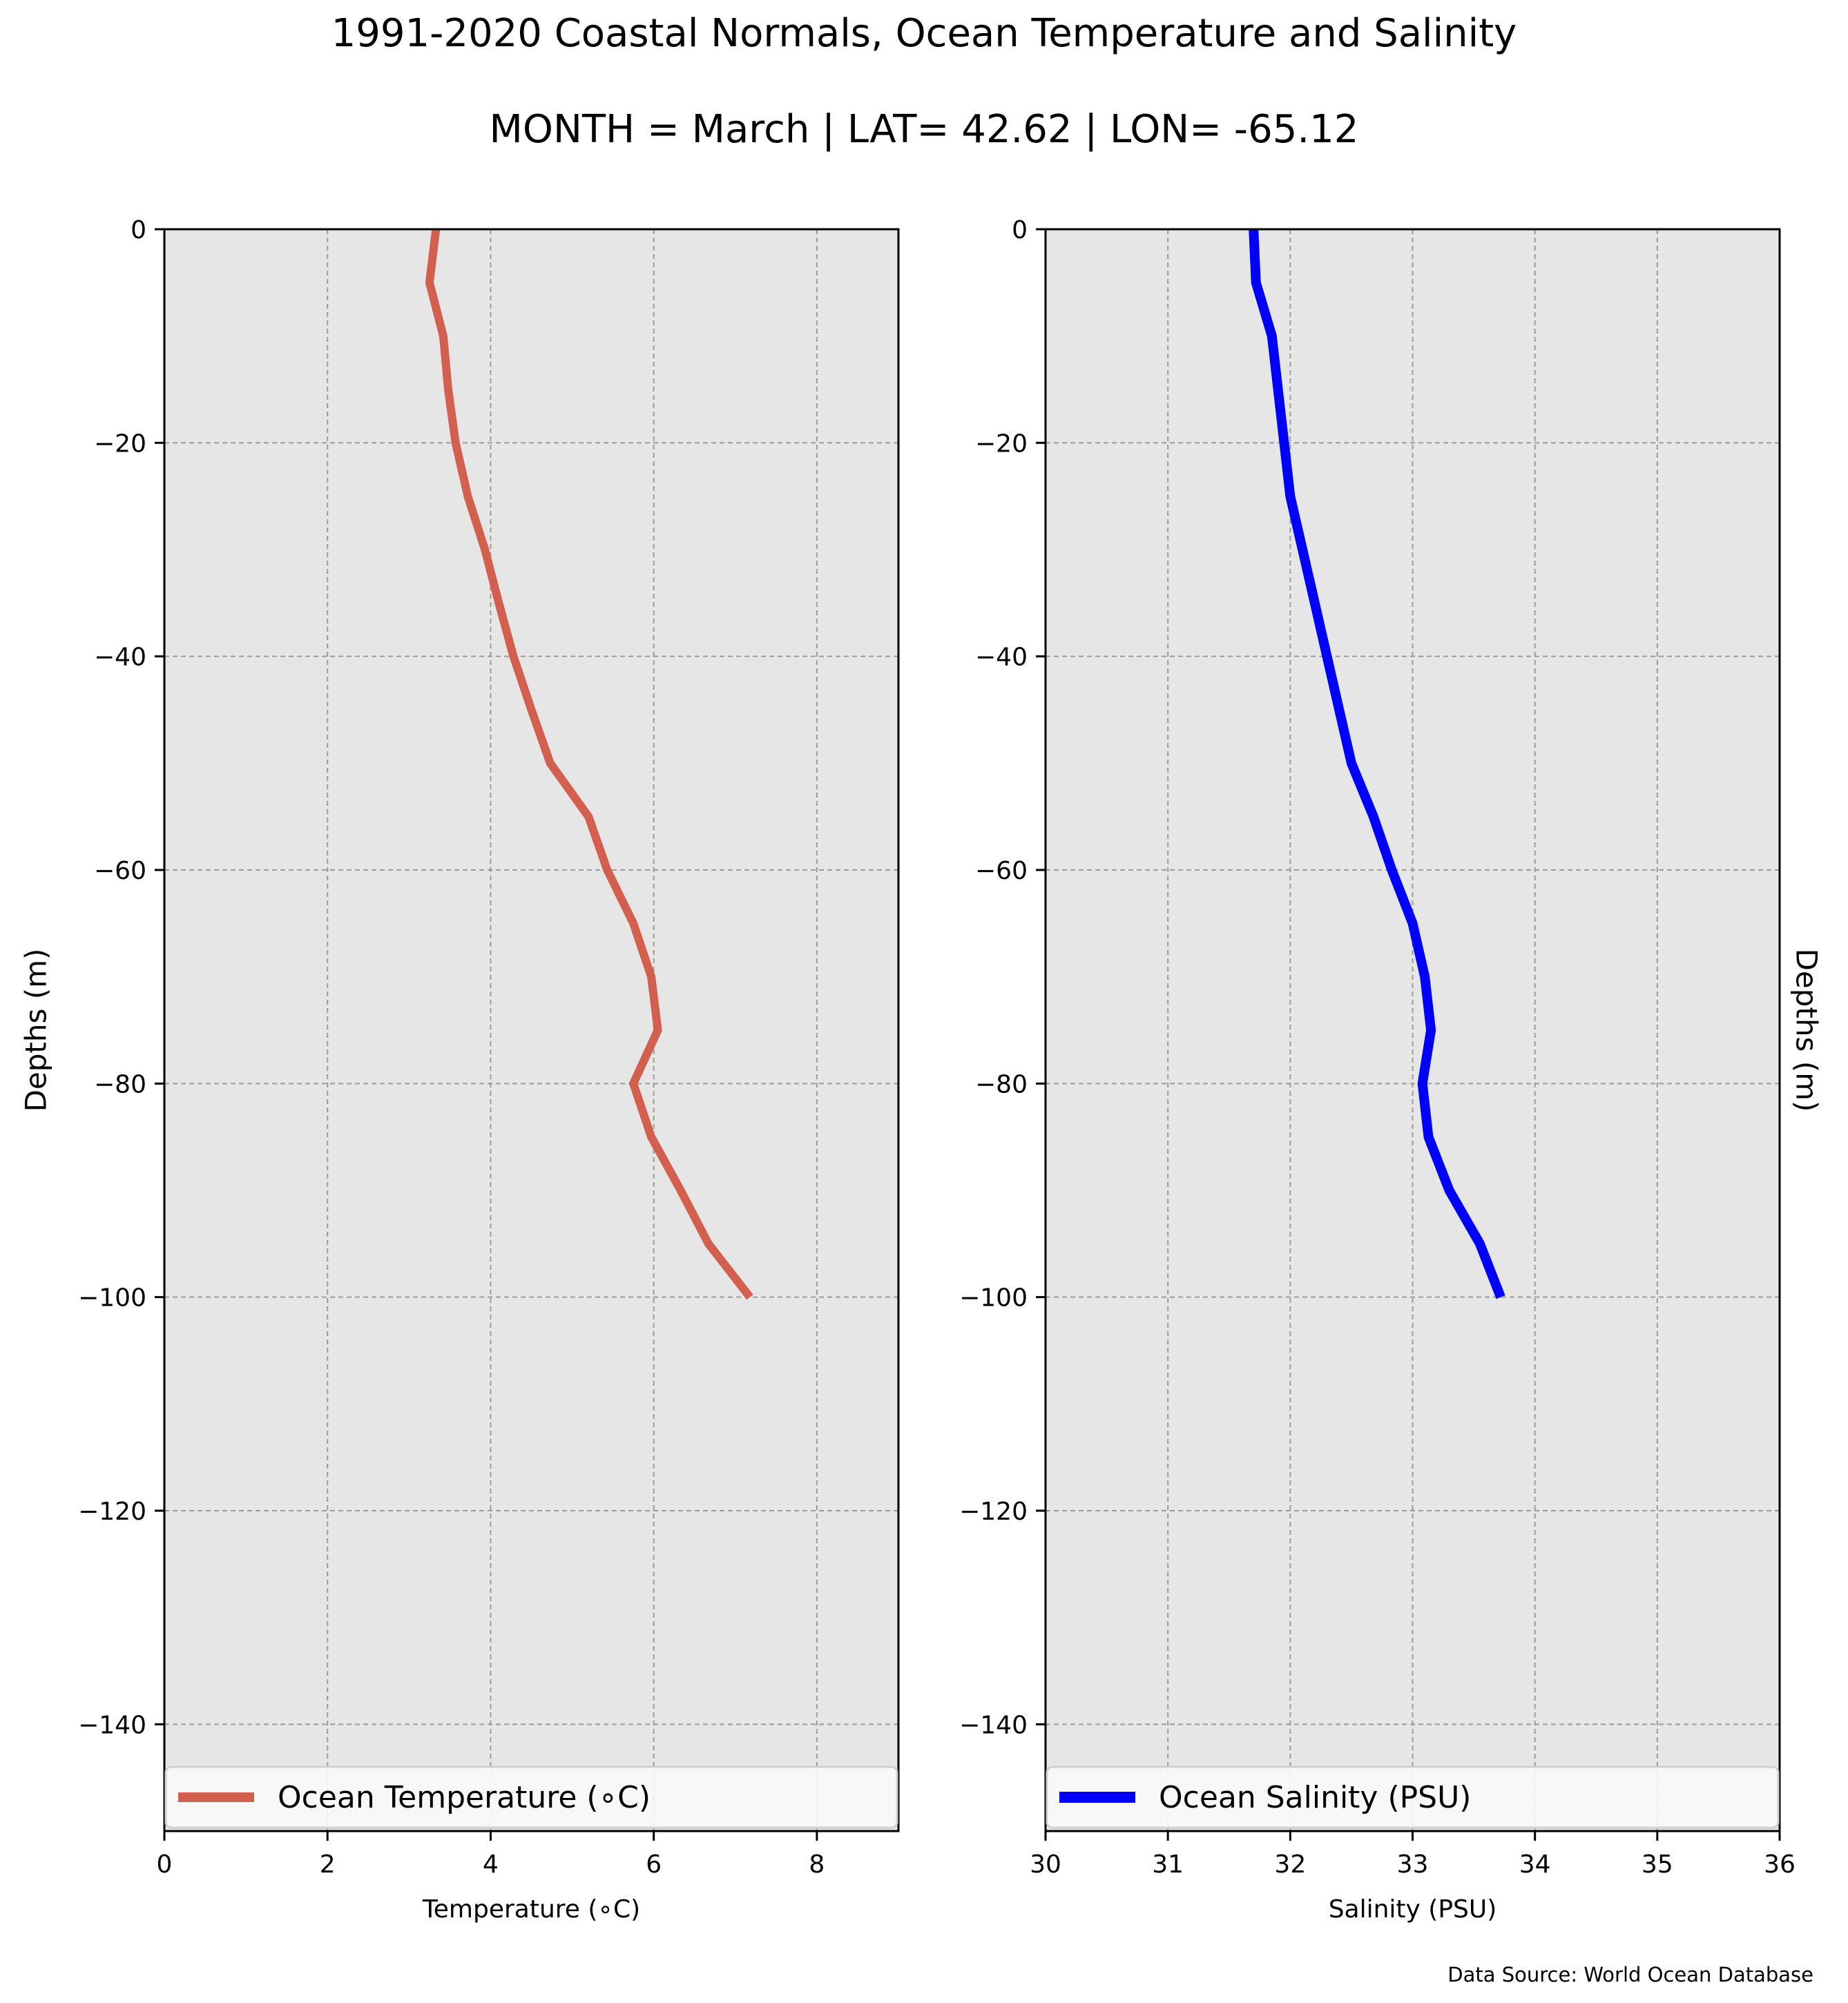 The height and width of the screenshot is (2003, 1848). What do you see at coordinates (1630, 1975) in the screenshot?
I see `data-source-note: Data Source: World Ocean Database` at bounding box center [1630, 1975].